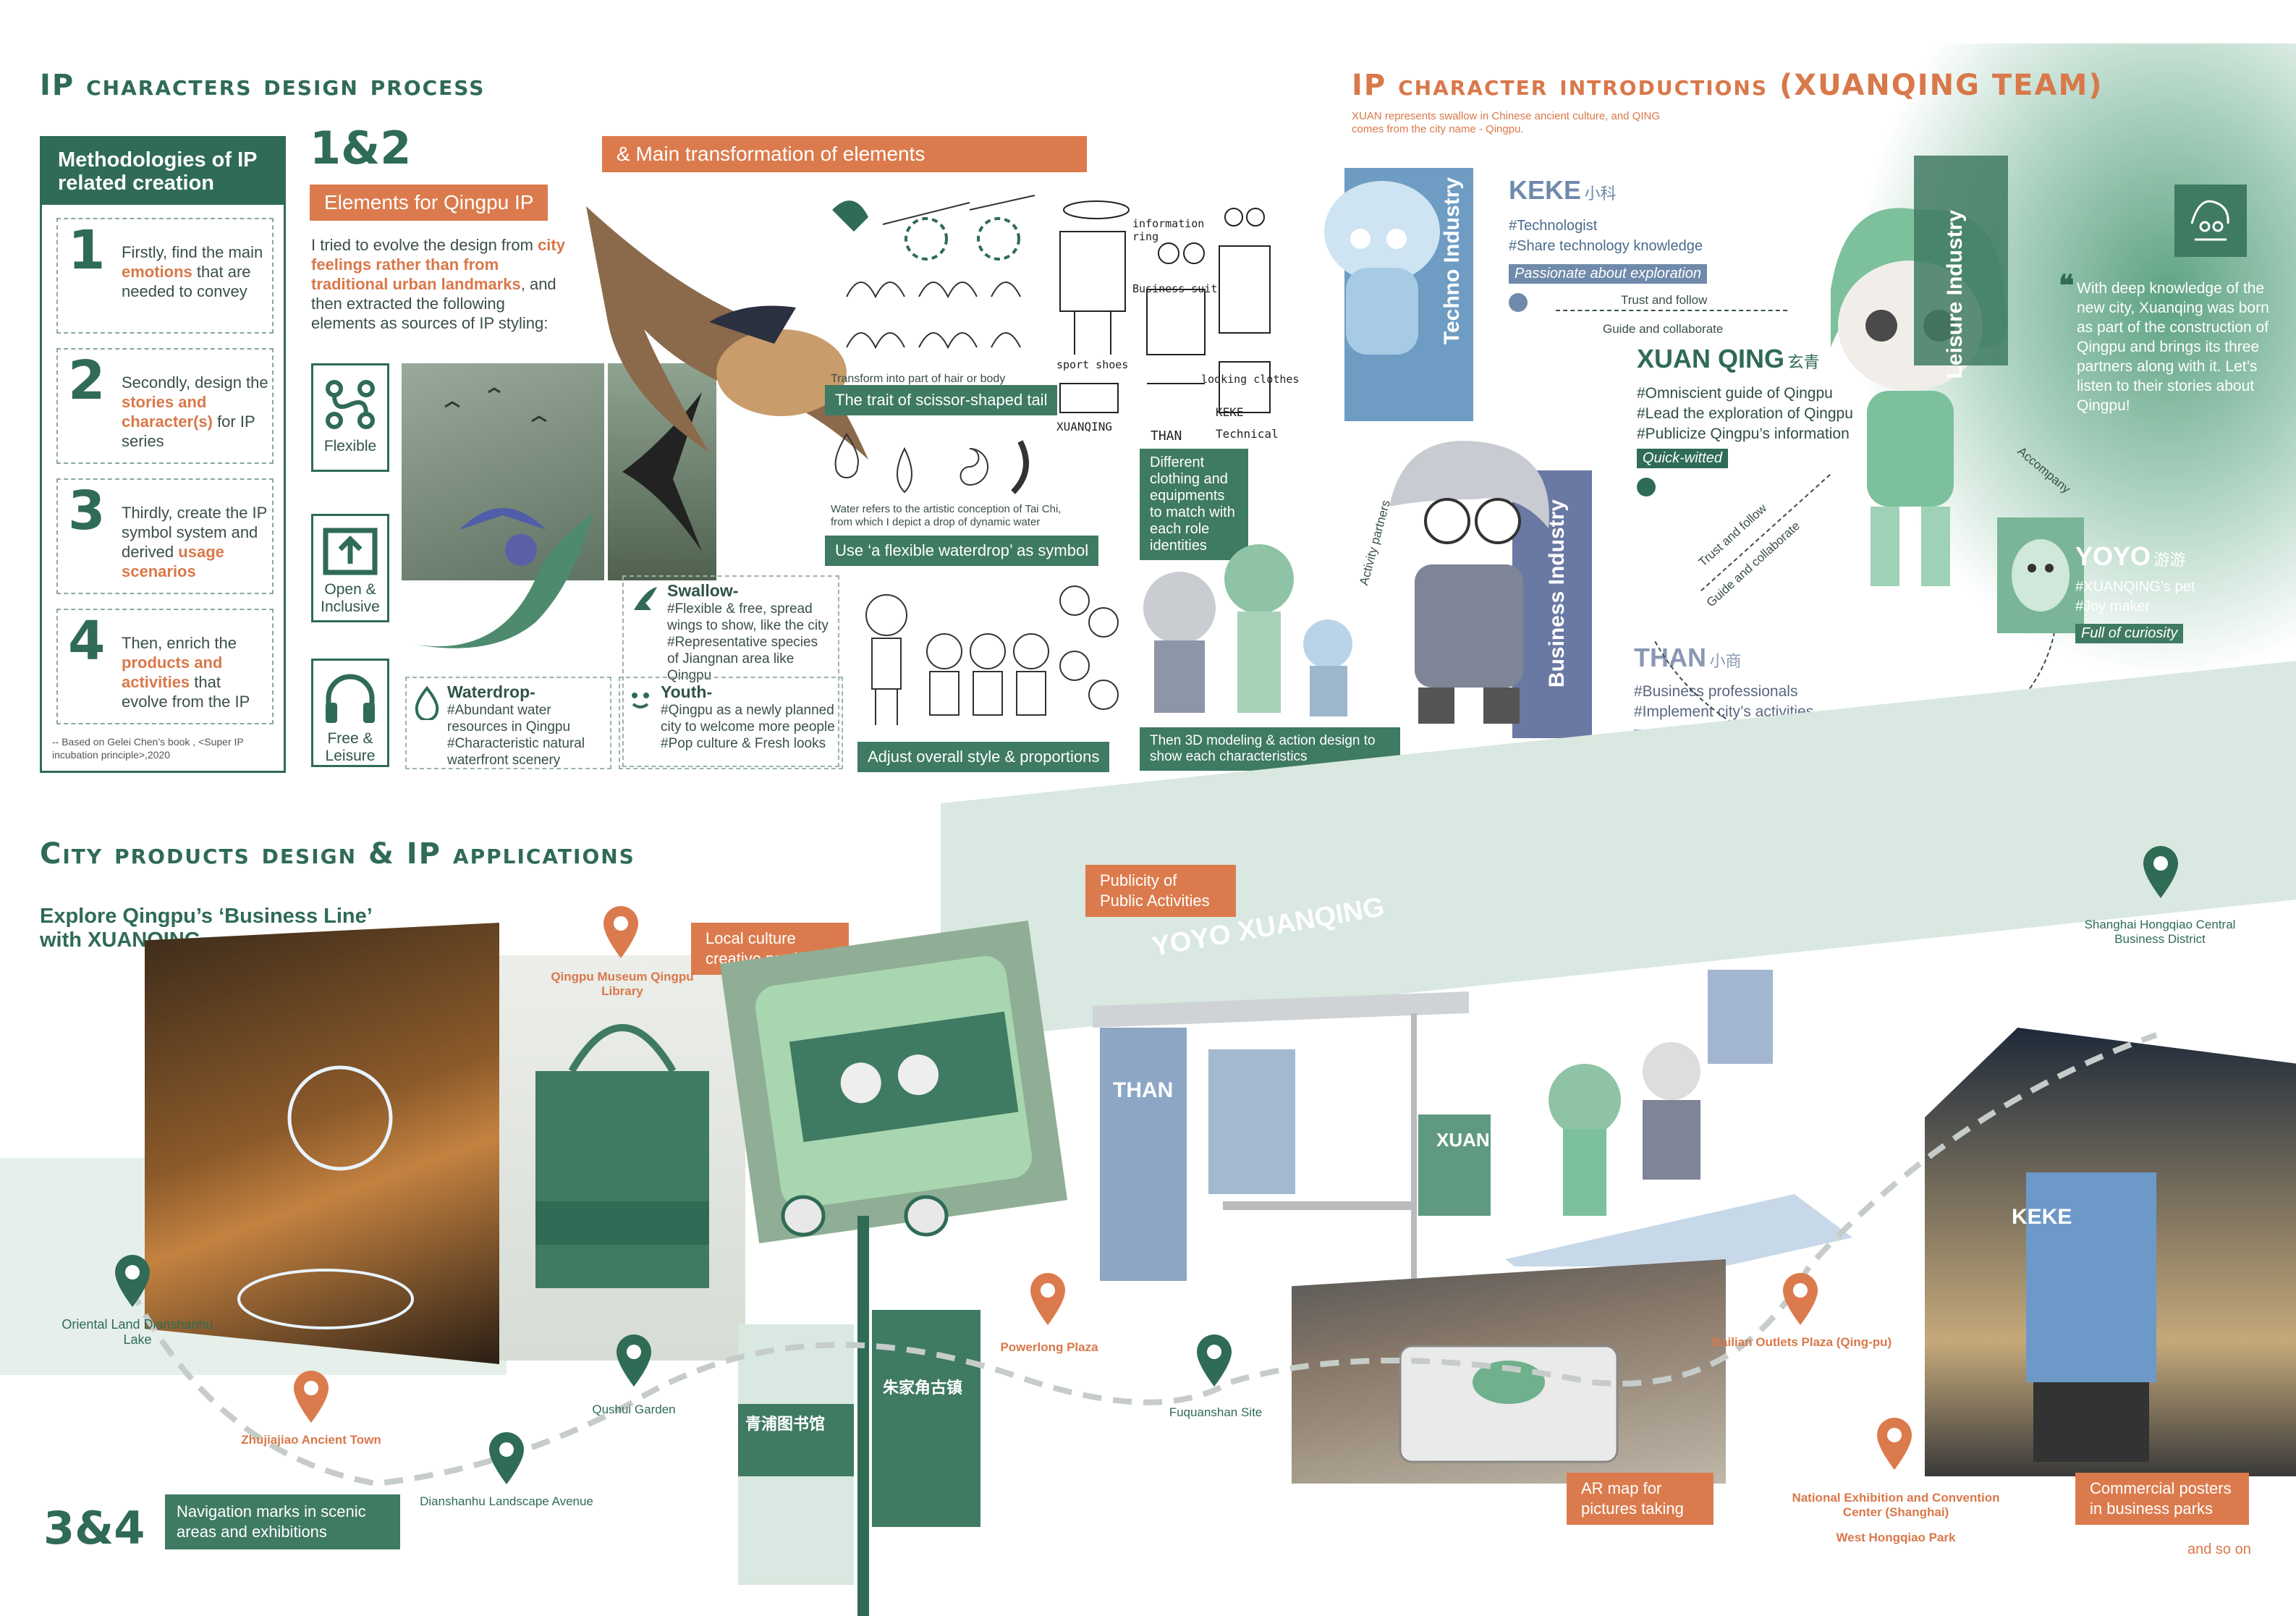 The width and height of the screenshot is (2296, 1616). Describe the element at coordinates (350, 598) in the screenshot. I see `open-inclusive-label: Open & Inclusive` at that location.